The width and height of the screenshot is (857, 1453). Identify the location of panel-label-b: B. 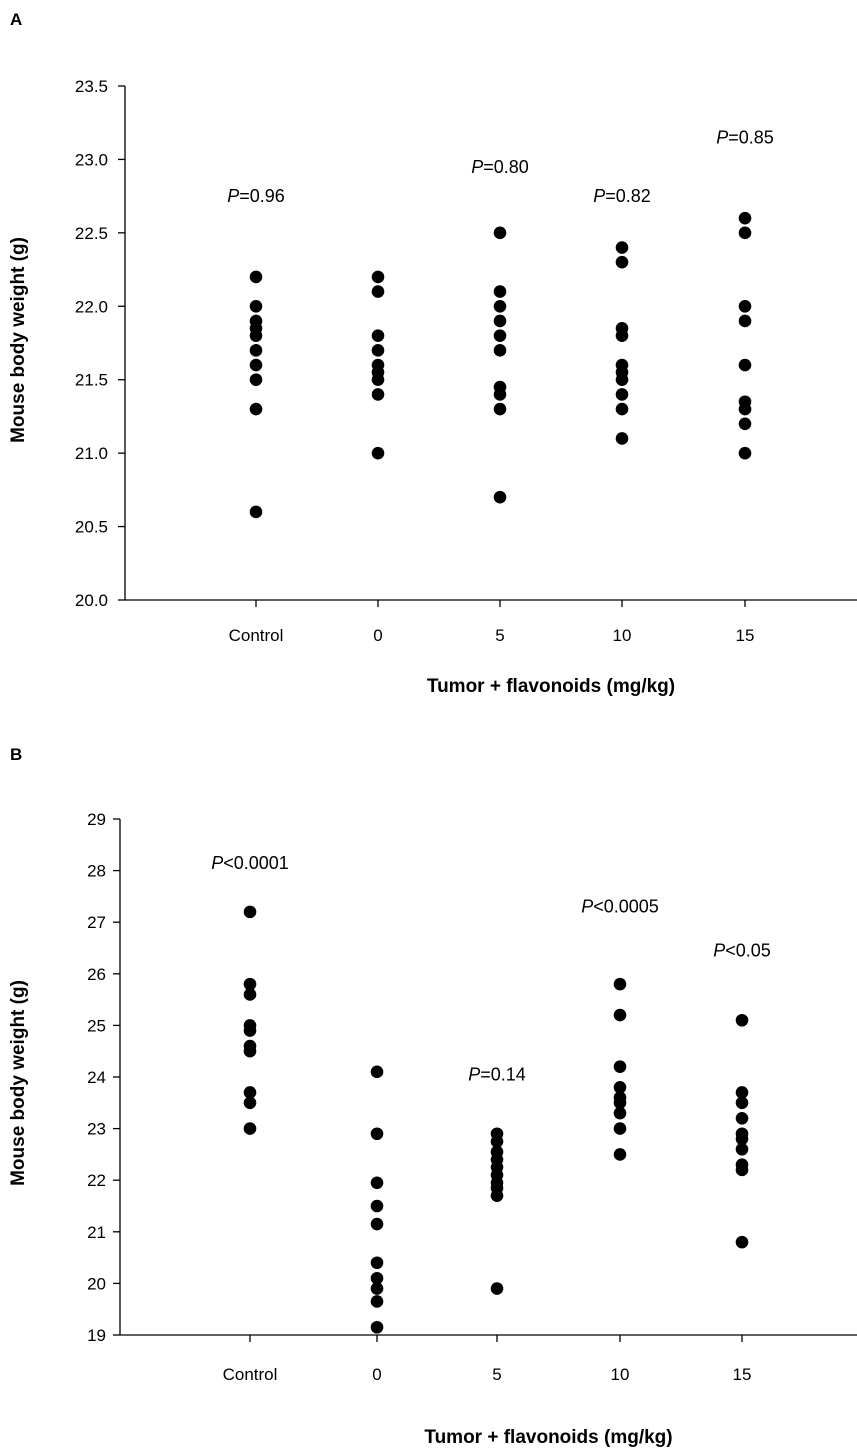
(16, 754).